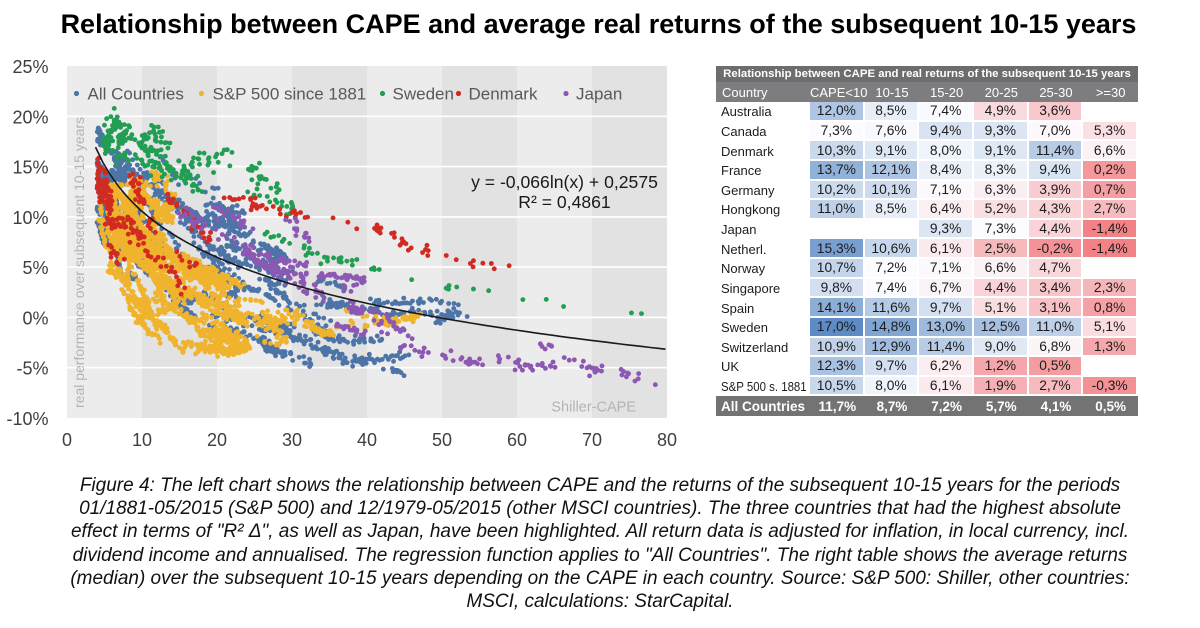  What do you see at coordinates (27, 419) in the screenshot?
I see `svg-text: -10%` at bounding box center [27, 419].